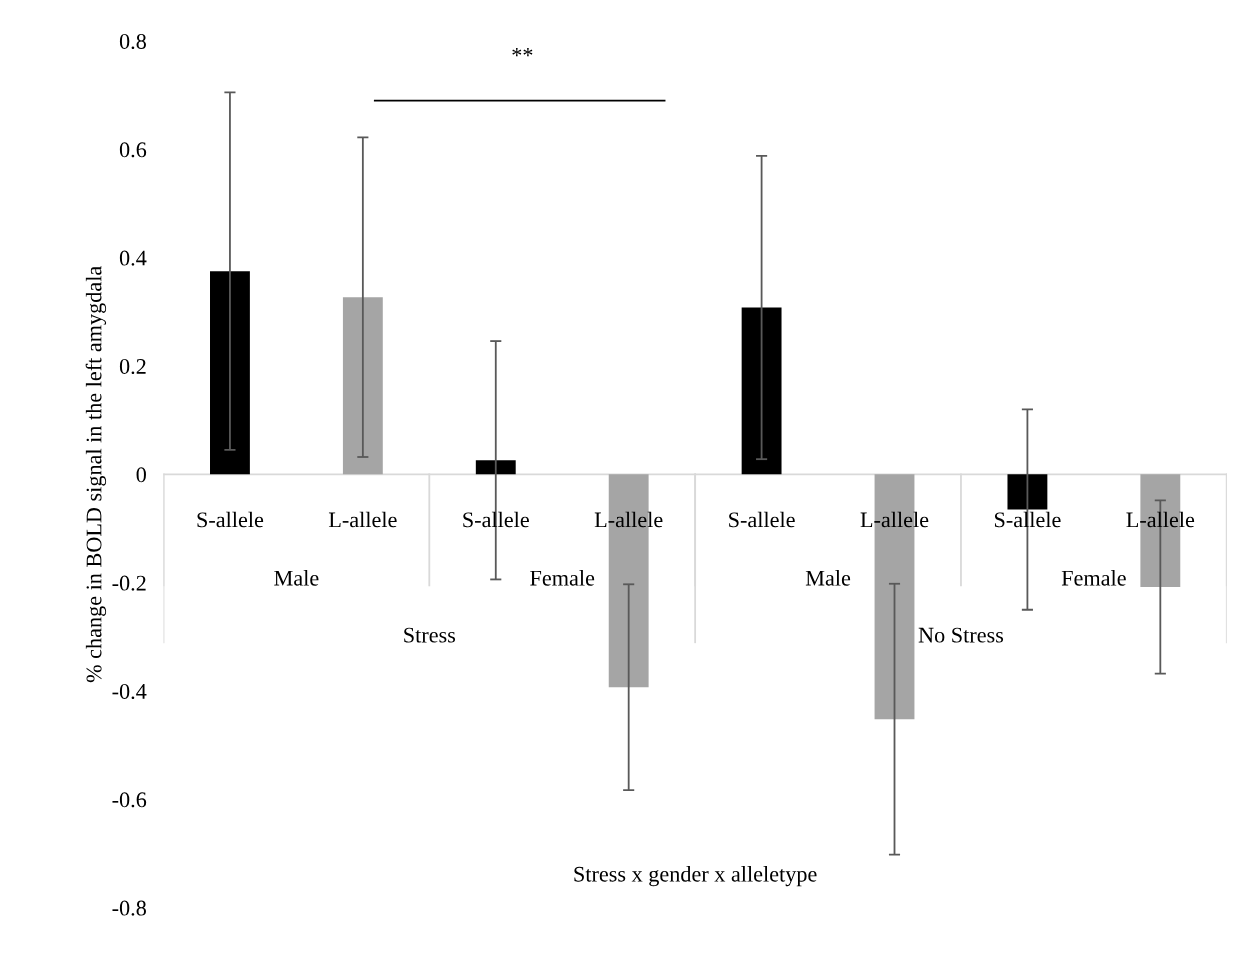 The height and width of the screenshot is (976, 1248). What do you see at coordinates (133, 150) in the screenshot?
I see `y-tick-label: 0.6` at bounding box center [133, 150].